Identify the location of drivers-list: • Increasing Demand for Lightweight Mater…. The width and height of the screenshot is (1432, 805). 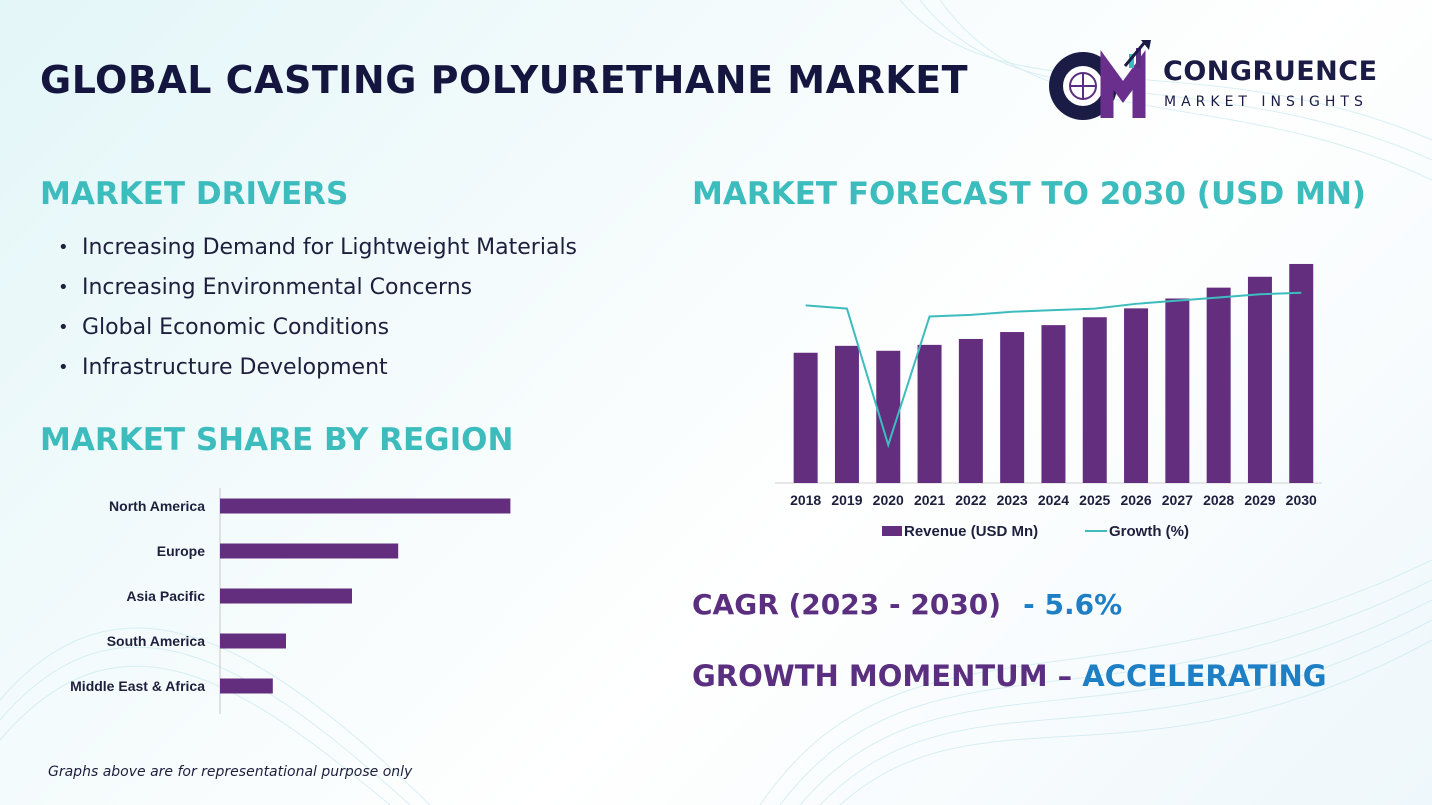
(317, 308).